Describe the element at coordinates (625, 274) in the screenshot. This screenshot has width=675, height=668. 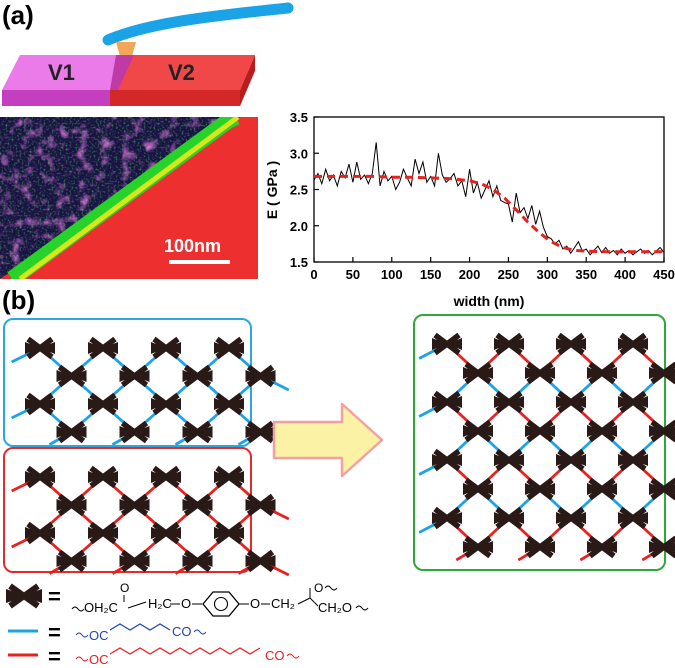
I see `x-tick-label: 400` at that location.